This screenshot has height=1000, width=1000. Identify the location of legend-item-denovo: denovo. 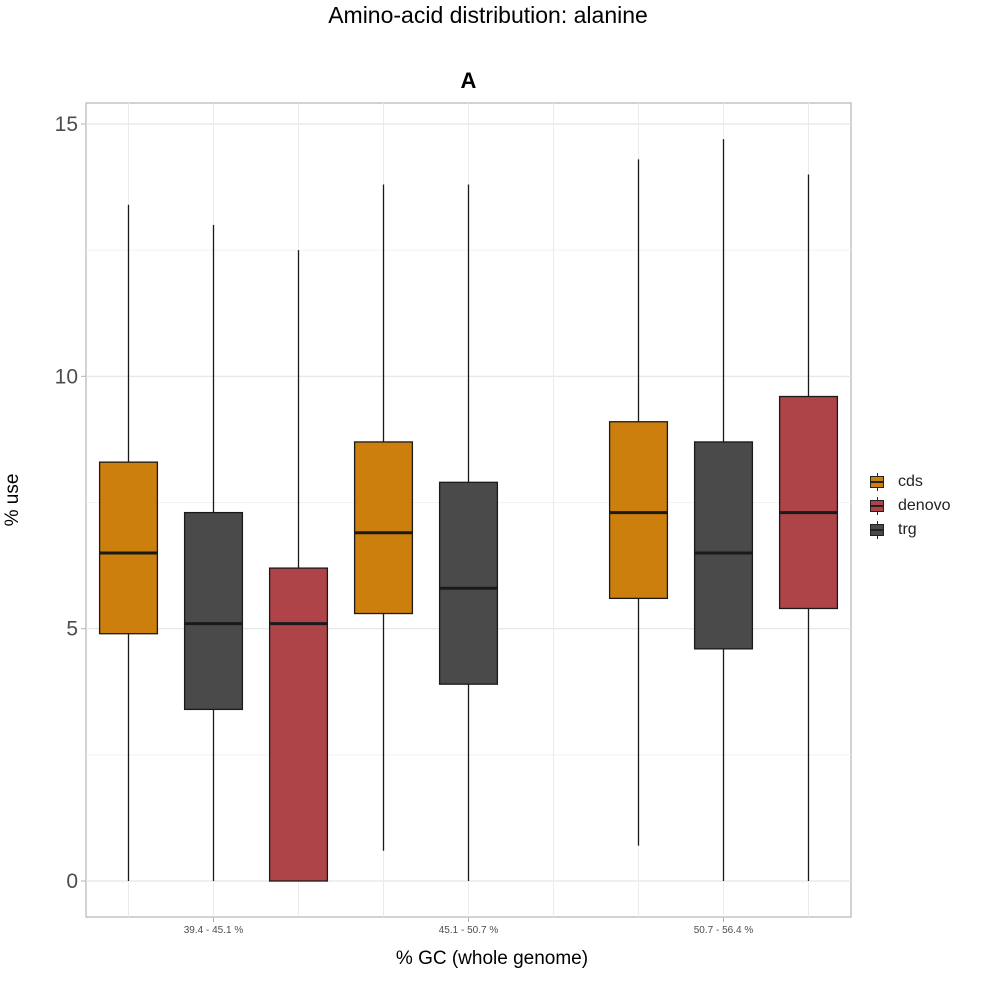
(909, 506).